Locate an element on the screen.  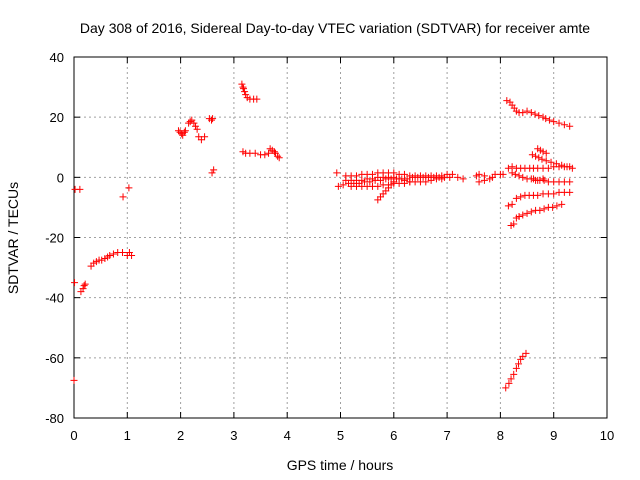
y-tick-label: -80 is located at coordinates (54, 418).